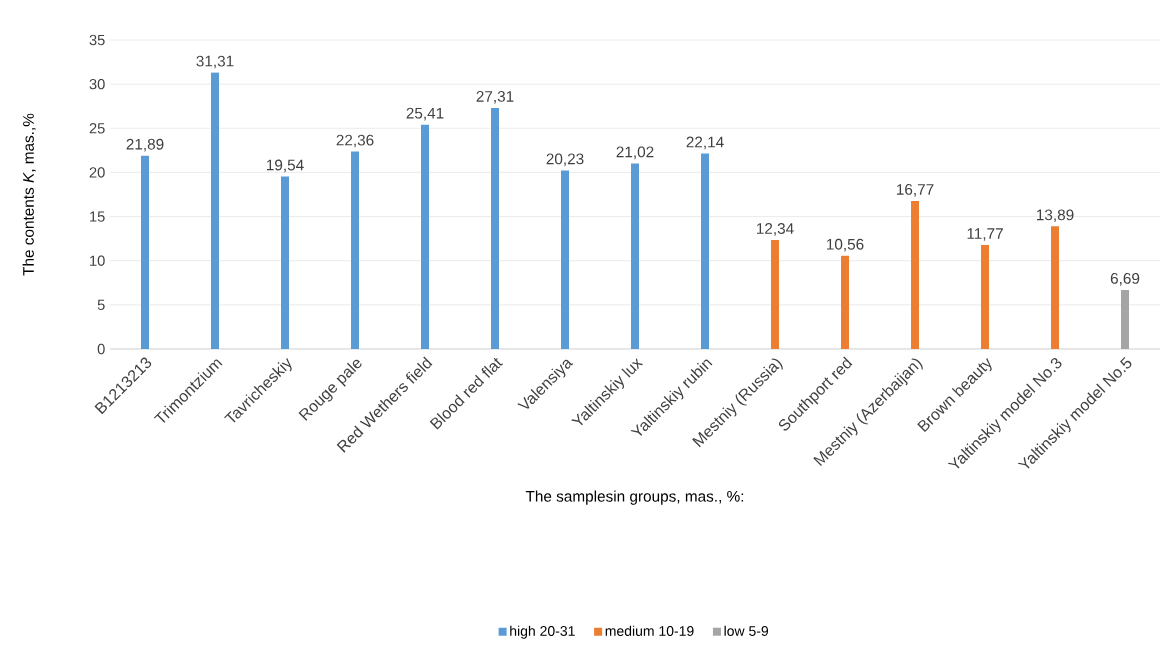 The height and width of the screenshot is (665, 1169). I want to click on y-tick-label: 10, so click(97, 260).